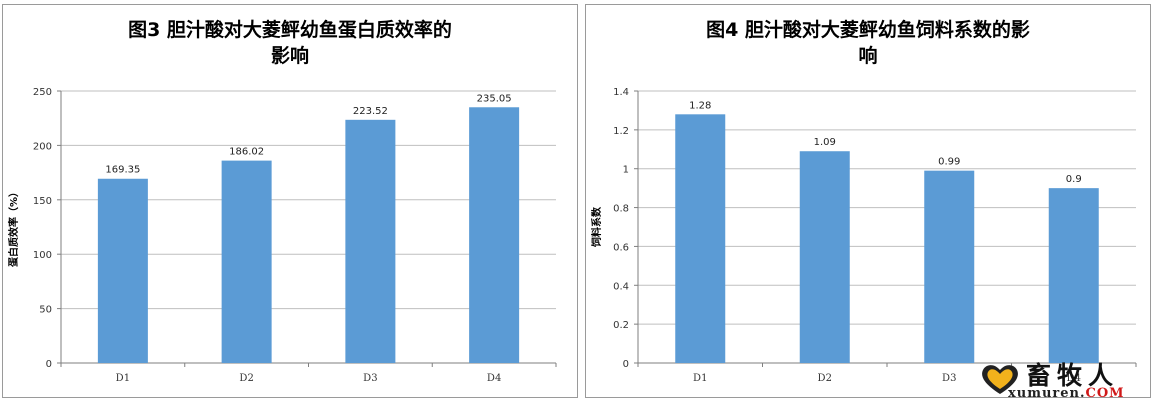  I want to click on chart-title-line: 图3 胆汁酸对大菱鲆幼鱼蛋白质效率的, so click(290, 29).